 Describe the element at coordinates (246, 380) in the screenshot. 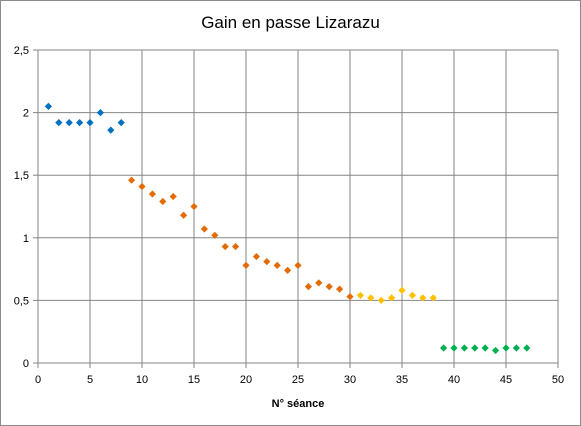

I see `x-tick-label: 20` at that location.